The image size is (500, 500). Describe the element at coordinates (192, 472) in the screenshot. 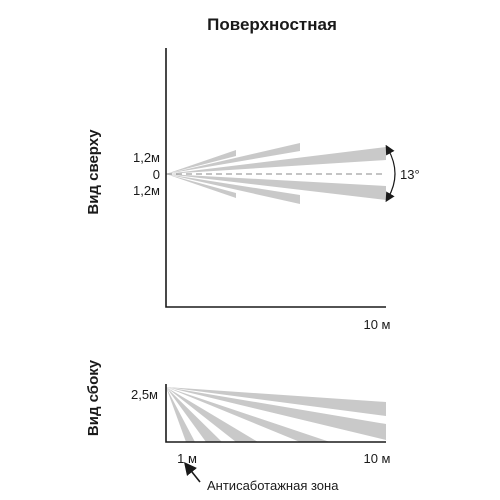

I see `anti-tamper-arrow` at that location.